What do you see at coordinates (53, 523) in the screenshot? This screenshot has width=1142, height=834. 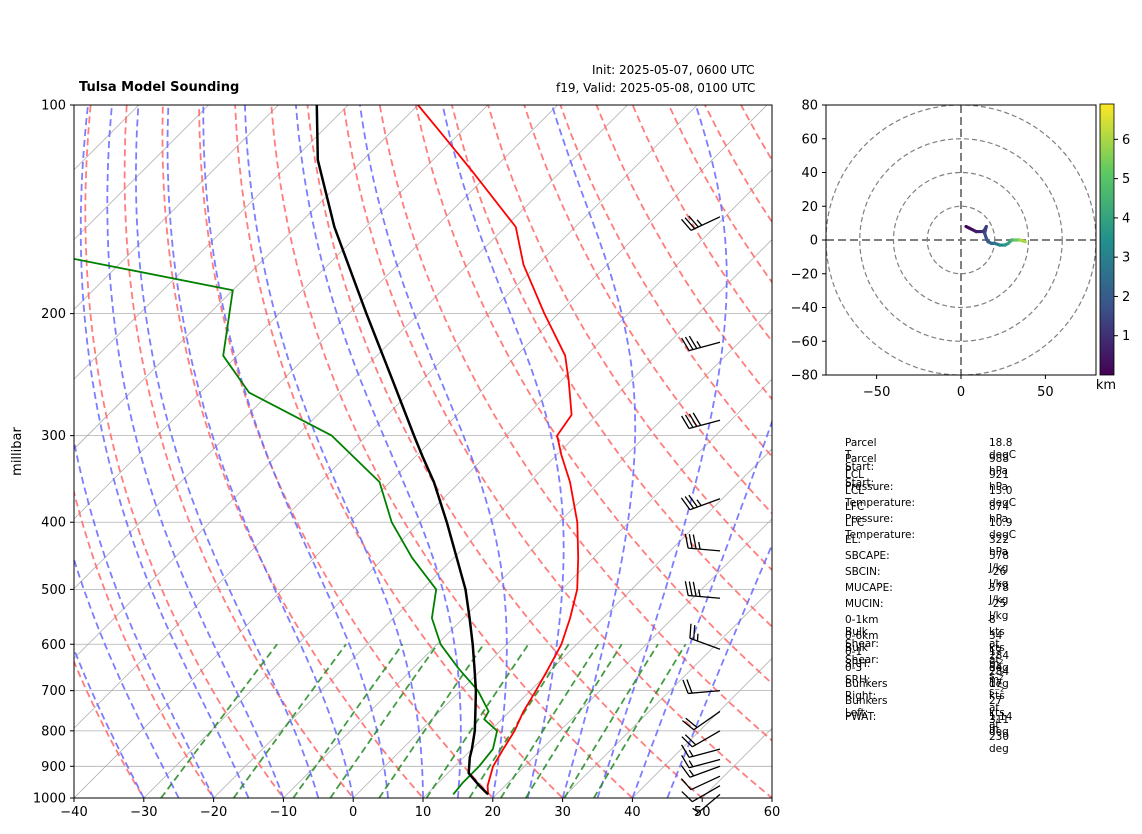 I see `y-tick-label: 400` at bounding box center [53, 523].